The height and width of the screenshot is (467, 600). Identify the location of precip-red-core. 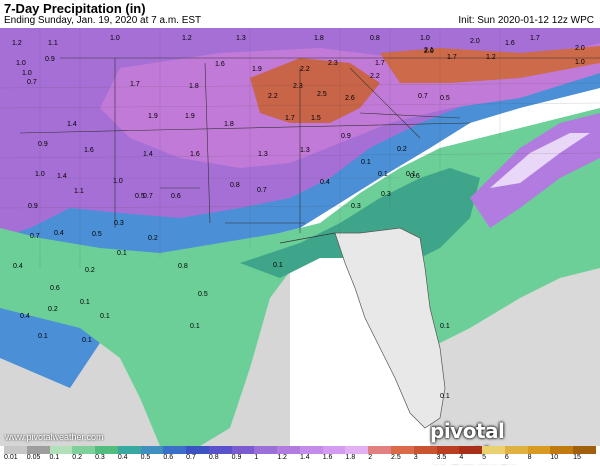
(315, 90).